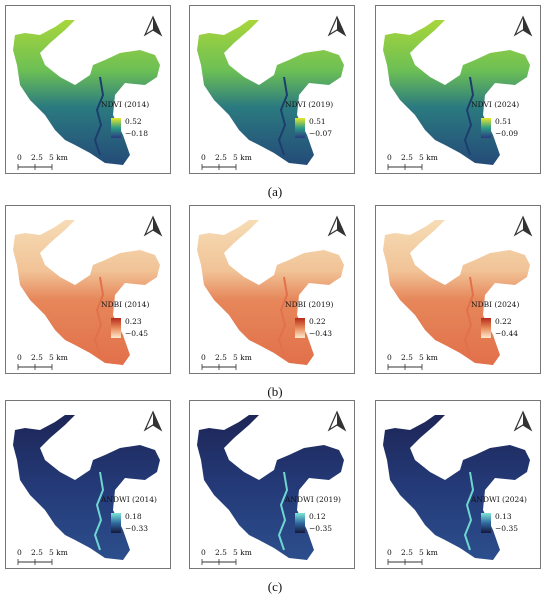 The width and height of the screenshot is (550, 600). What do you see at coordinates (495, 304) in the screenshot?
I see `index-label: NDBI (2024)` at bounding box center [495, 304].